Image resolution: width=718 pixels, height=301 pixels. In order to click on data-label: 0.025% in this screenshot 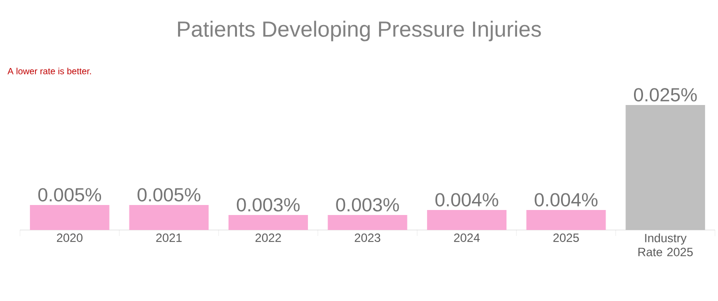, I will do `click(665, 95)`.